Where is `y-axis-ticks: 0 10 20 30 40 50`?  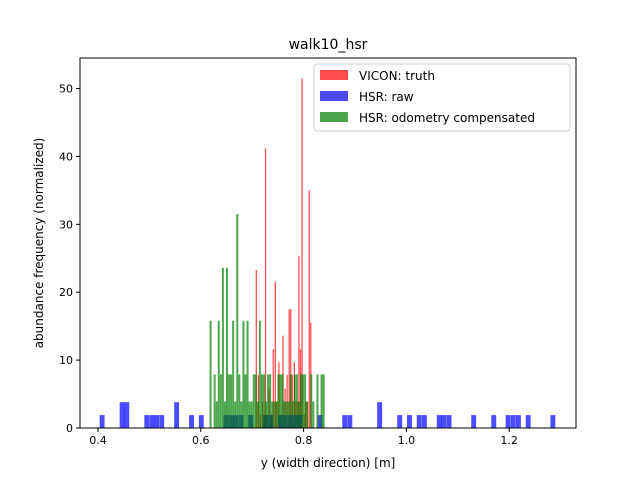
y-axis-ticks: 0 10 20 30 40 50 is located at coordinates (69, 259).